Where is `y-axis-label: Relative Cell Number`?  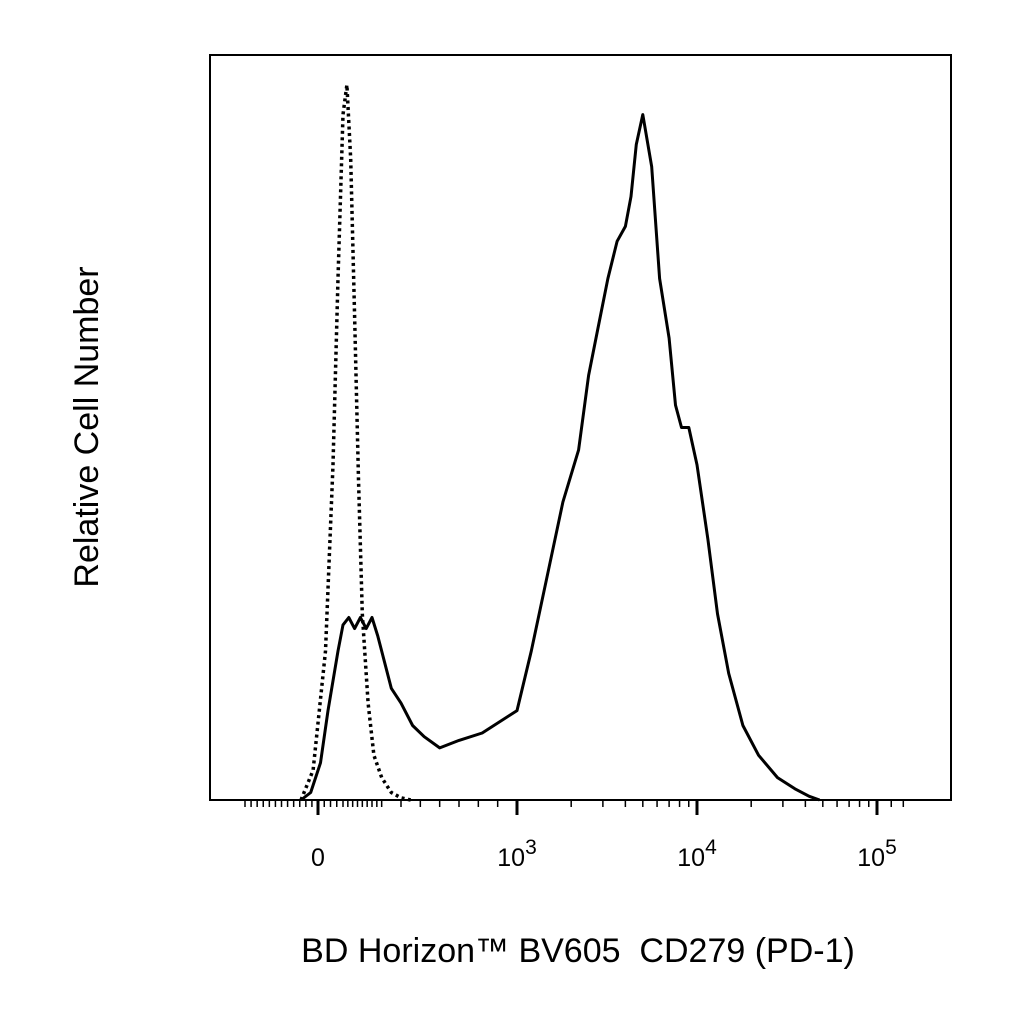
y-axis-label: Relative Cell Number is located at coordinates (87, 426).